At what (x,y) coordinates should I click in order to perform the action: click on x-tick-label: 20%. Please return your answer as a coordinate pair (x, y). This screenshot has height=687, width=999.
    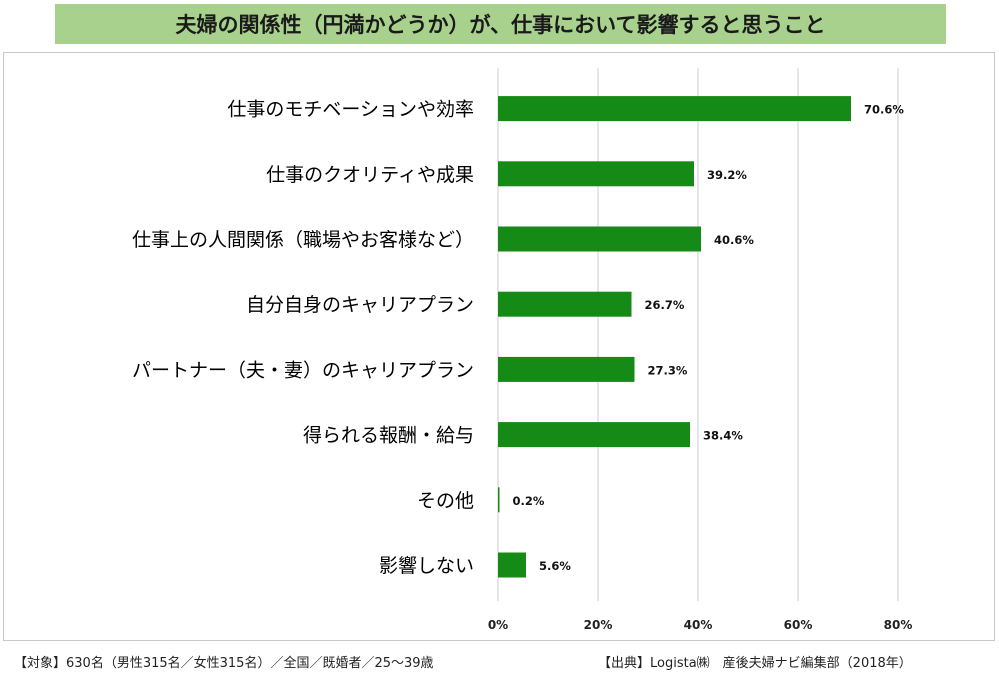
    Looking at the image, I should click on (598, 625).